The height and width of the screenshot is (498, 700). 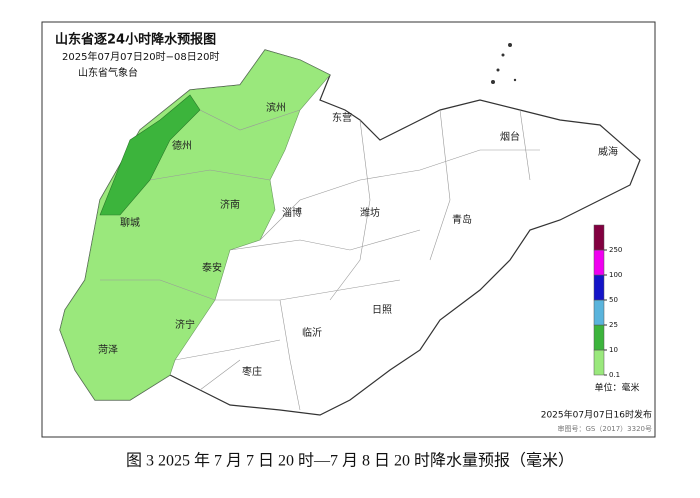 I want to click on city-label: 淄博, so click(x=292, y=212).